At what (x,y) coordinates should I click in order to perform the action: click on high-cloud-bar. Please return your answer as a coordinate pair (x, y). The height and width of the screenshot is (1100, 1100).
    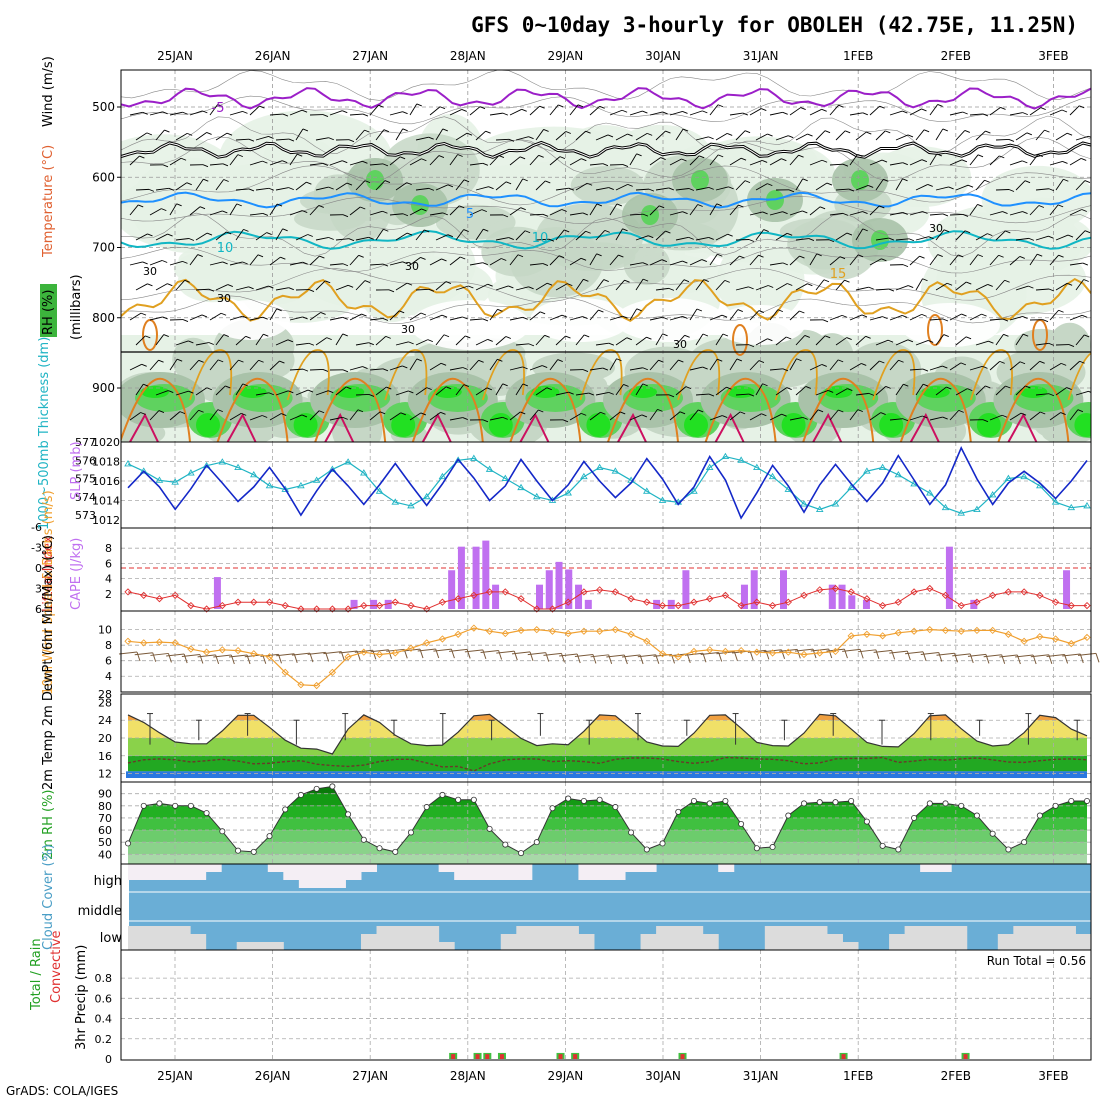
    Looking at the image, I should click on (306, 876).